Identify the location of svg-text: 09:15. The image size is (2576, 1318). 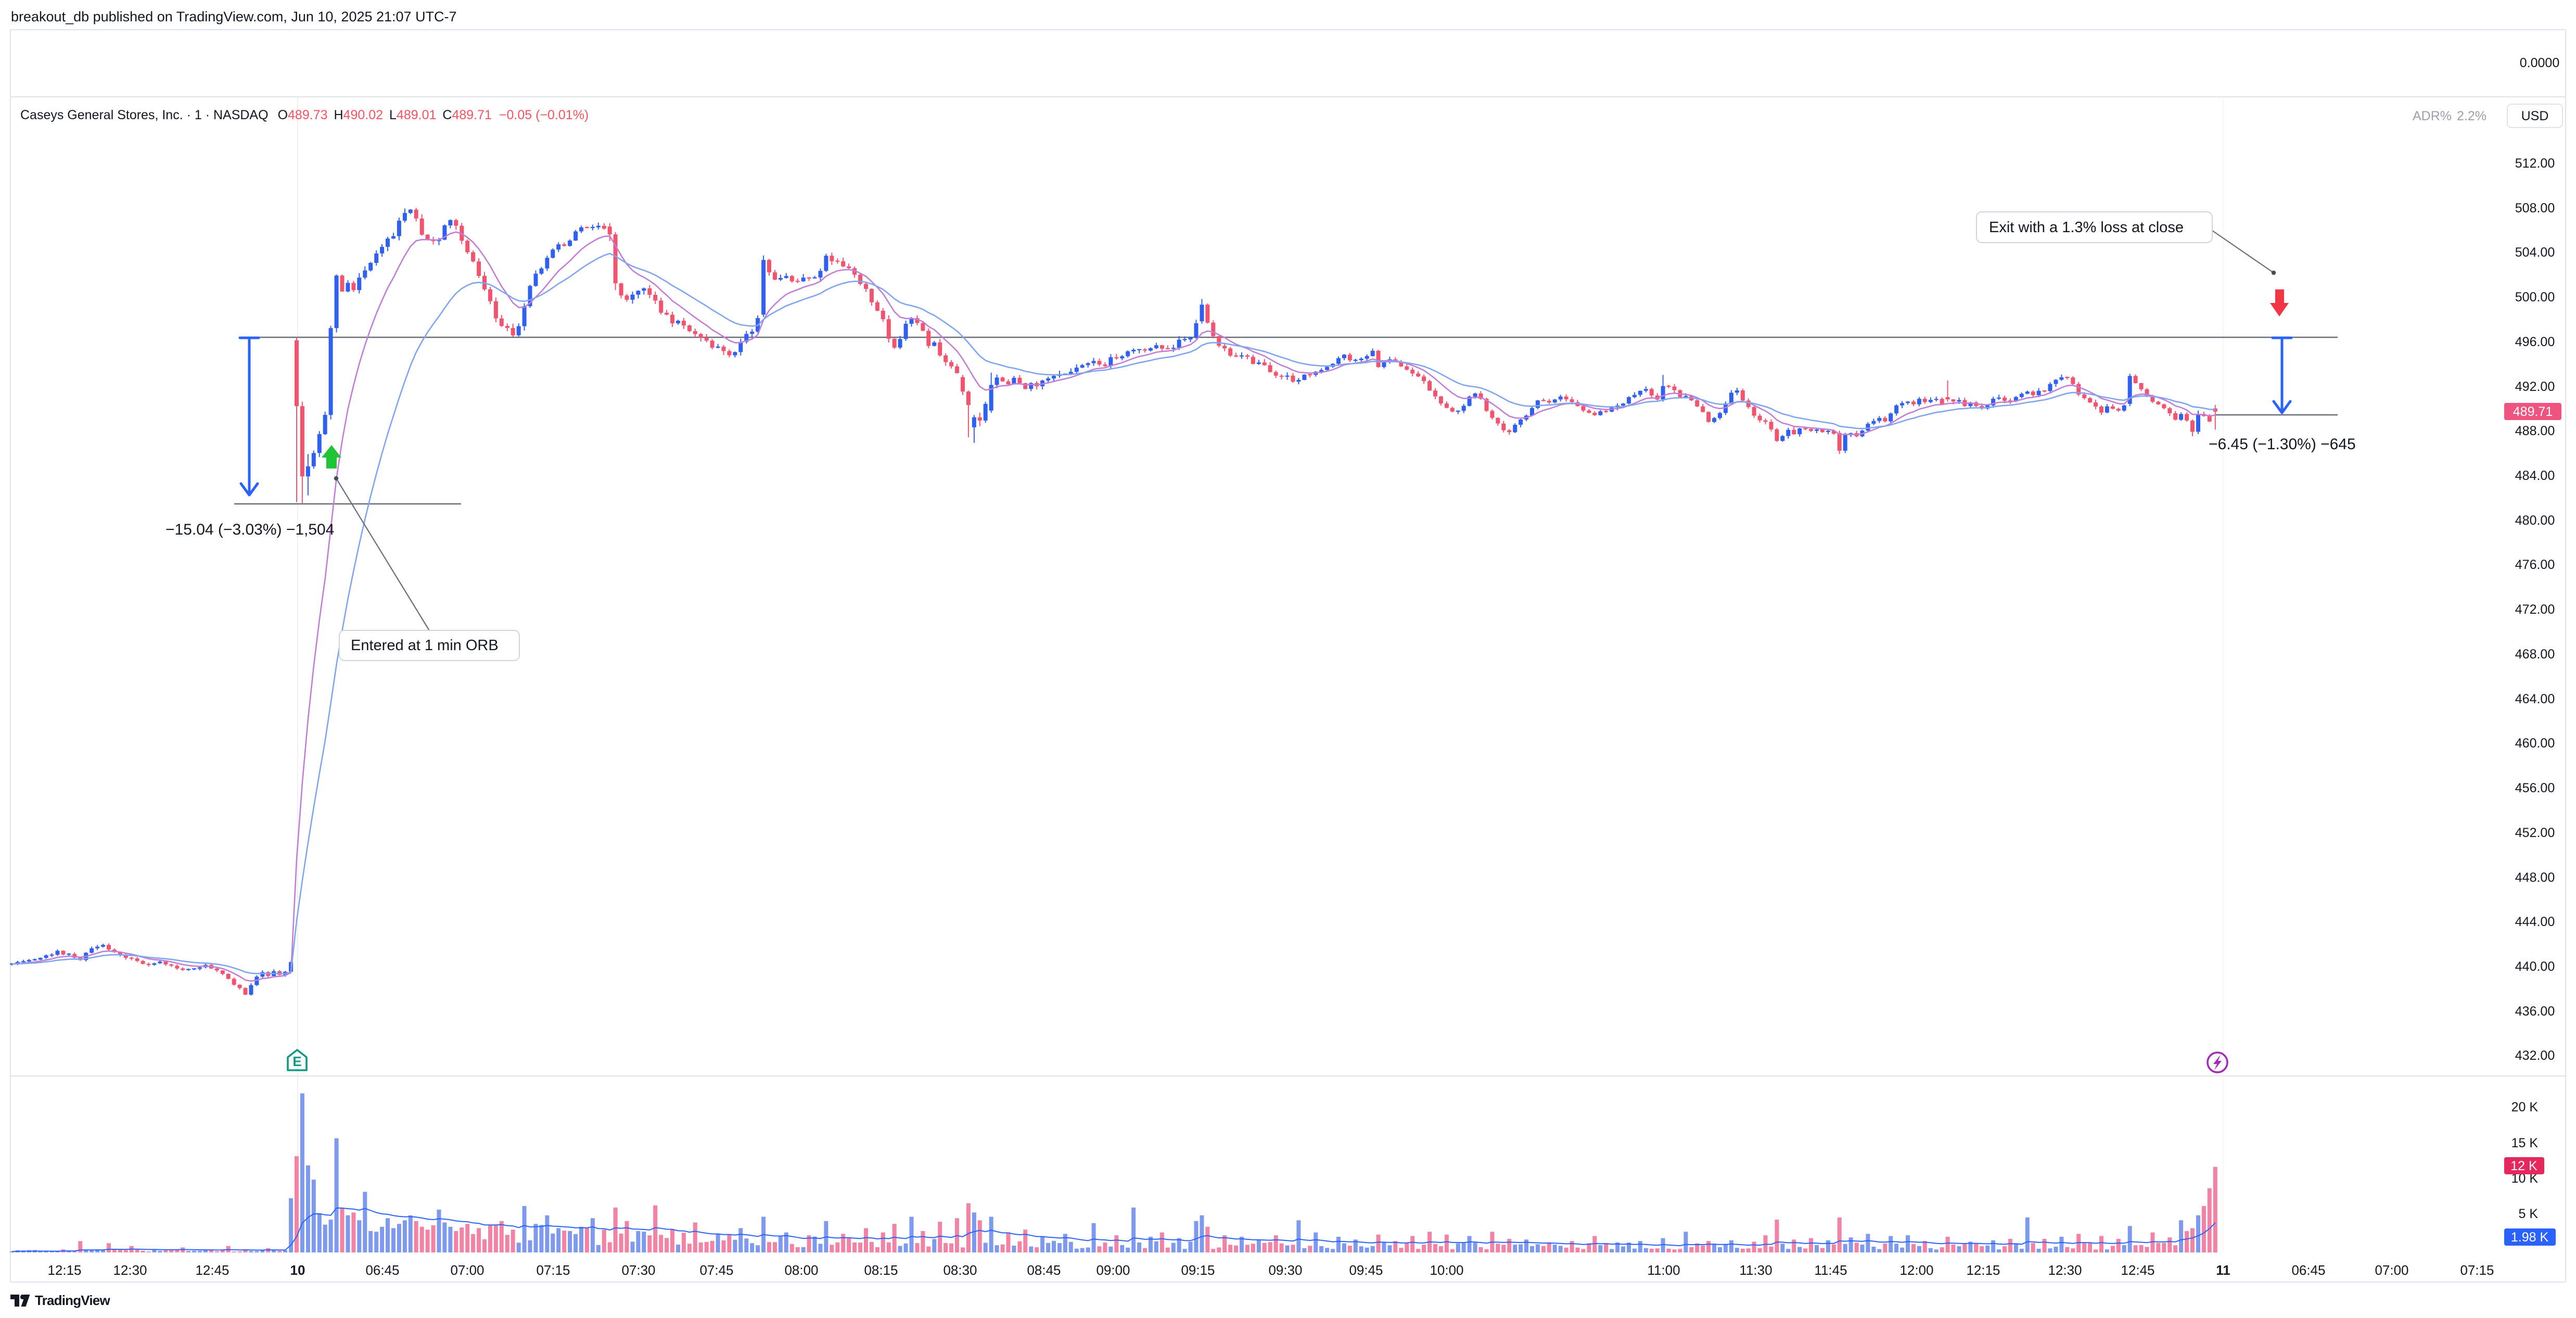
(1198, 1270).